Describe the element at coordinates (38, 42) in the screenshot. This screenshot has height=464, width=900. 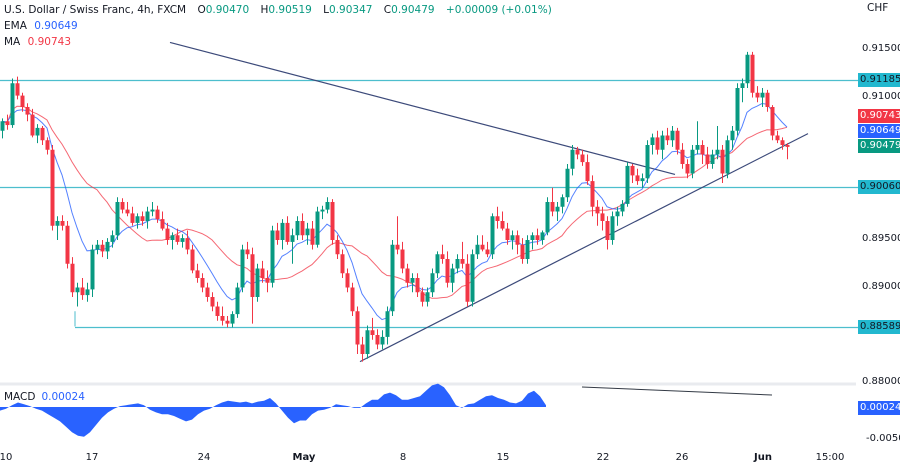
I see `ma-row: MA 0.90743` at that location.